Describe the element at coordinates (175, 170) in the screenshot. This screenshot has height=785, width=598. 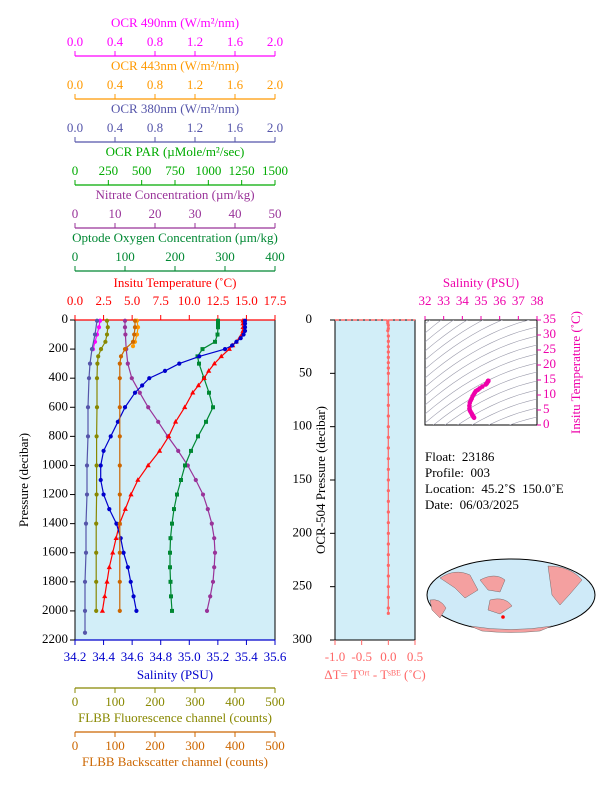
I see `x-tick-label: 750` at that location.